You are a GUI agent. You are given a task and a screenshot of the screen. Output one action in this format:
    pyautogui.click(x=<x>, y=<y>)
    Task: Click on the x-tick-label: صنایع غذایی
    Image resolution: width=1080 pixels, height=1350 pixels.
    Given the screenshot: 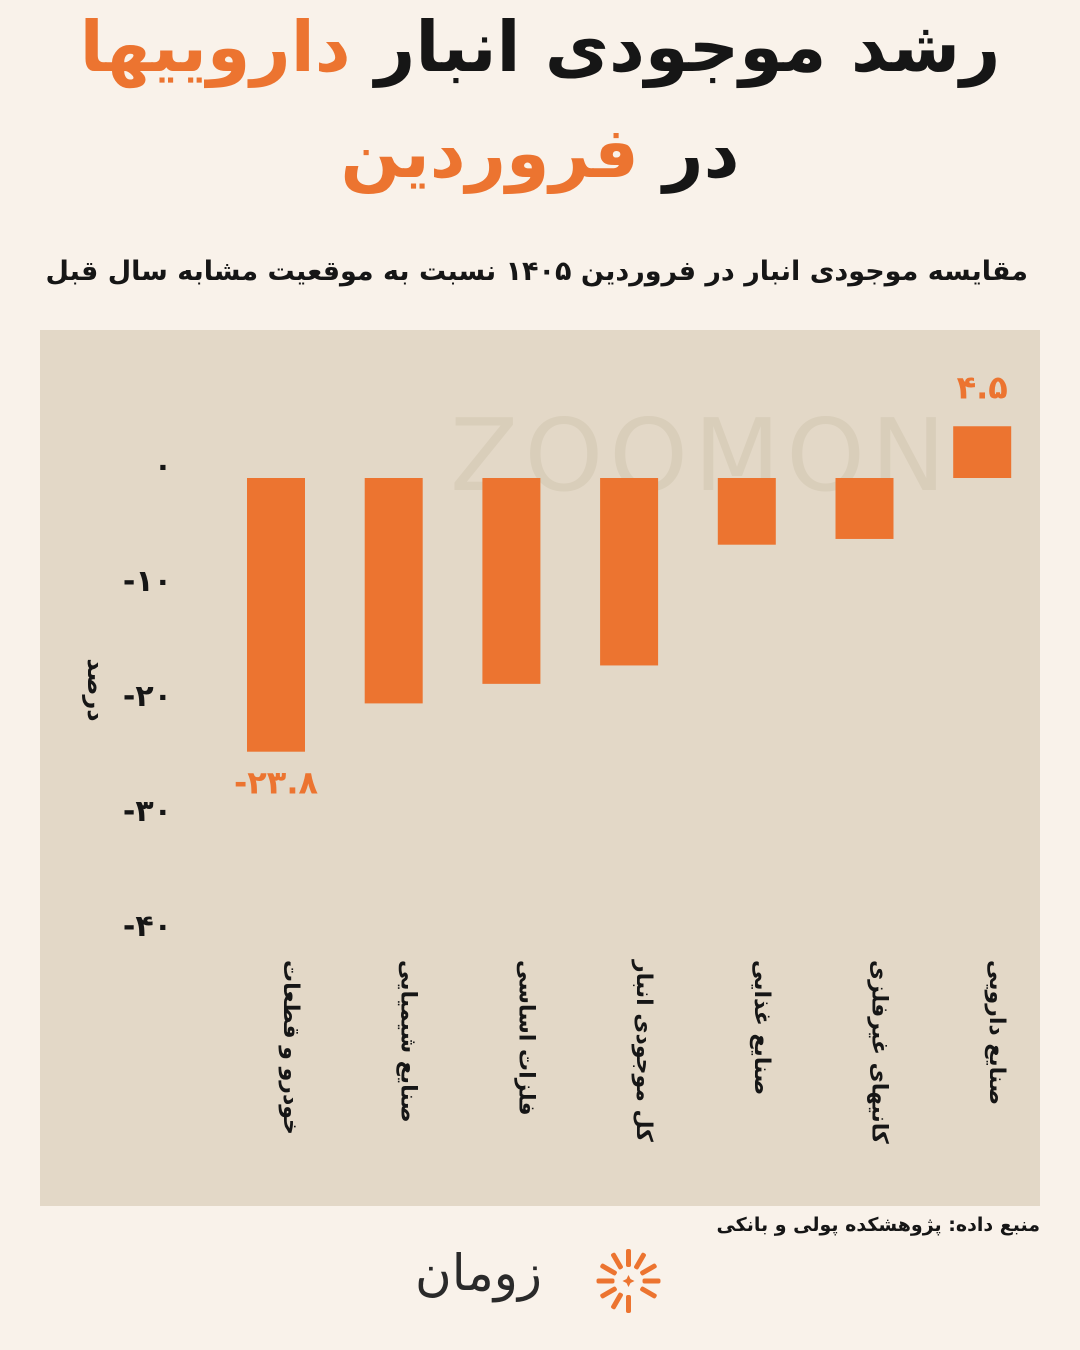 What is the action you would take?
    pyautogui.click(x=761, y=1027)
    